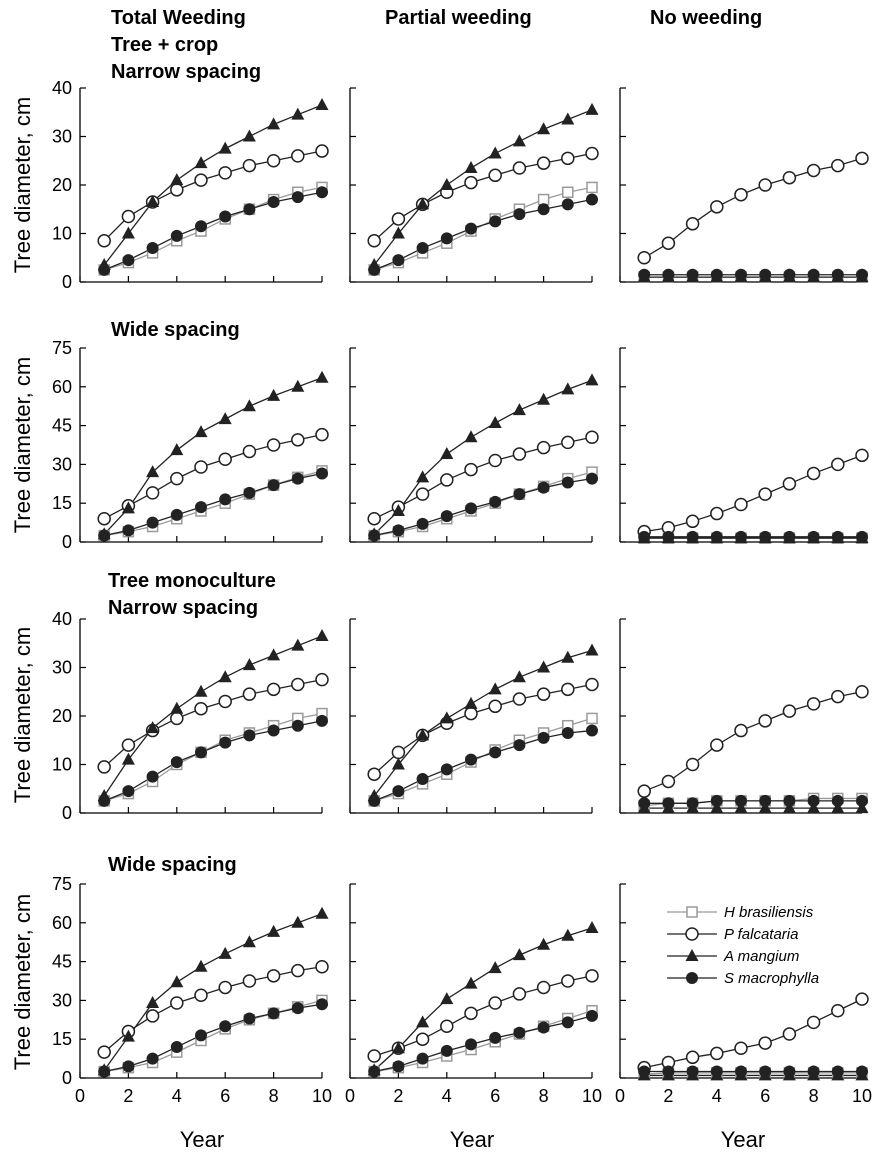 Image resolution: width=877 pixels, height=1156 pixels. Describe the element at coordinates (753, 741) in the screenshot. I see `panel-r3-c3-series-pf-line` at that location.